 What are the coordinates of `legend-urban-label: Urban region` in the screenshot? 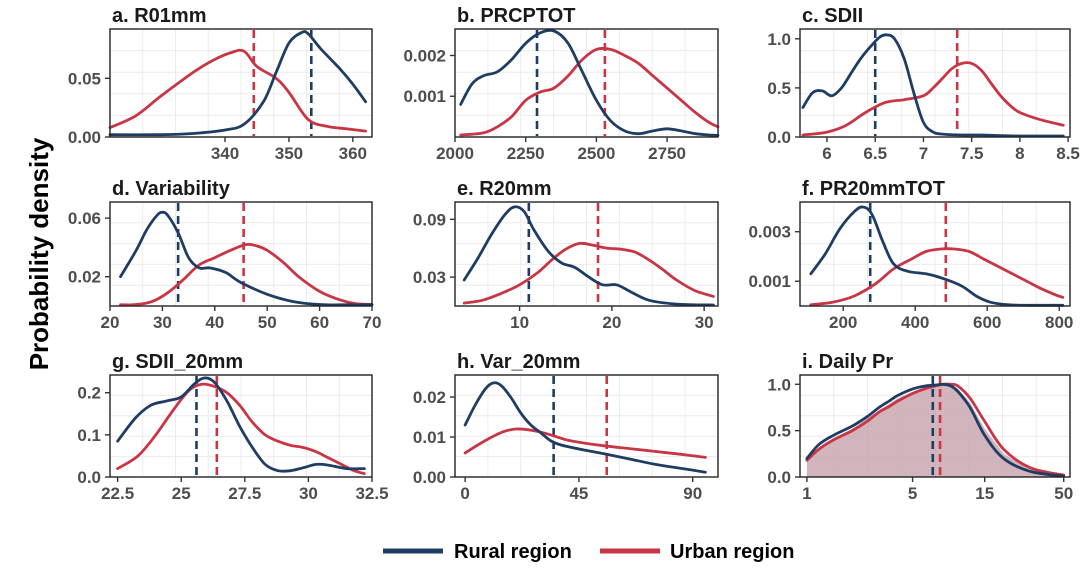 It's located at (732, 552).